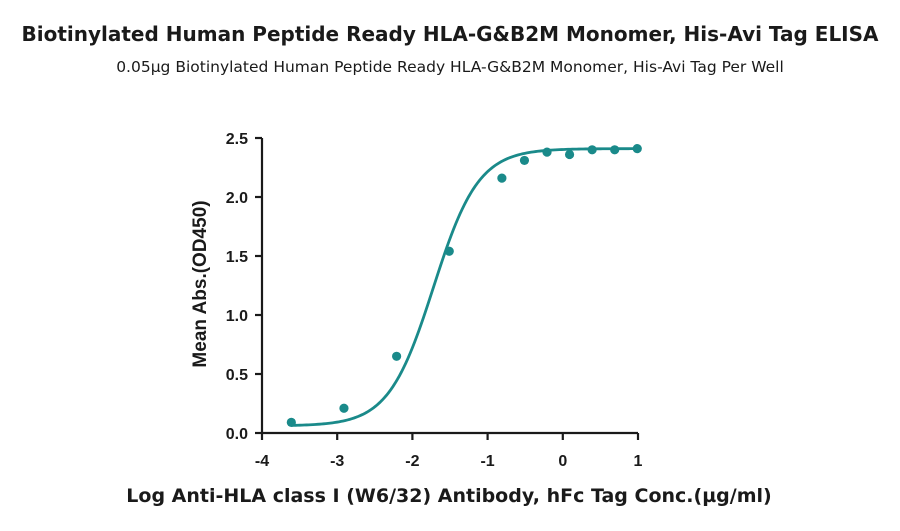 The width and height of the screenshot is (900, 531). What do you see at coordinates (337, 461) in the screenshot?
I see `x-tick-label: -3` at bounding box center [337, 461].